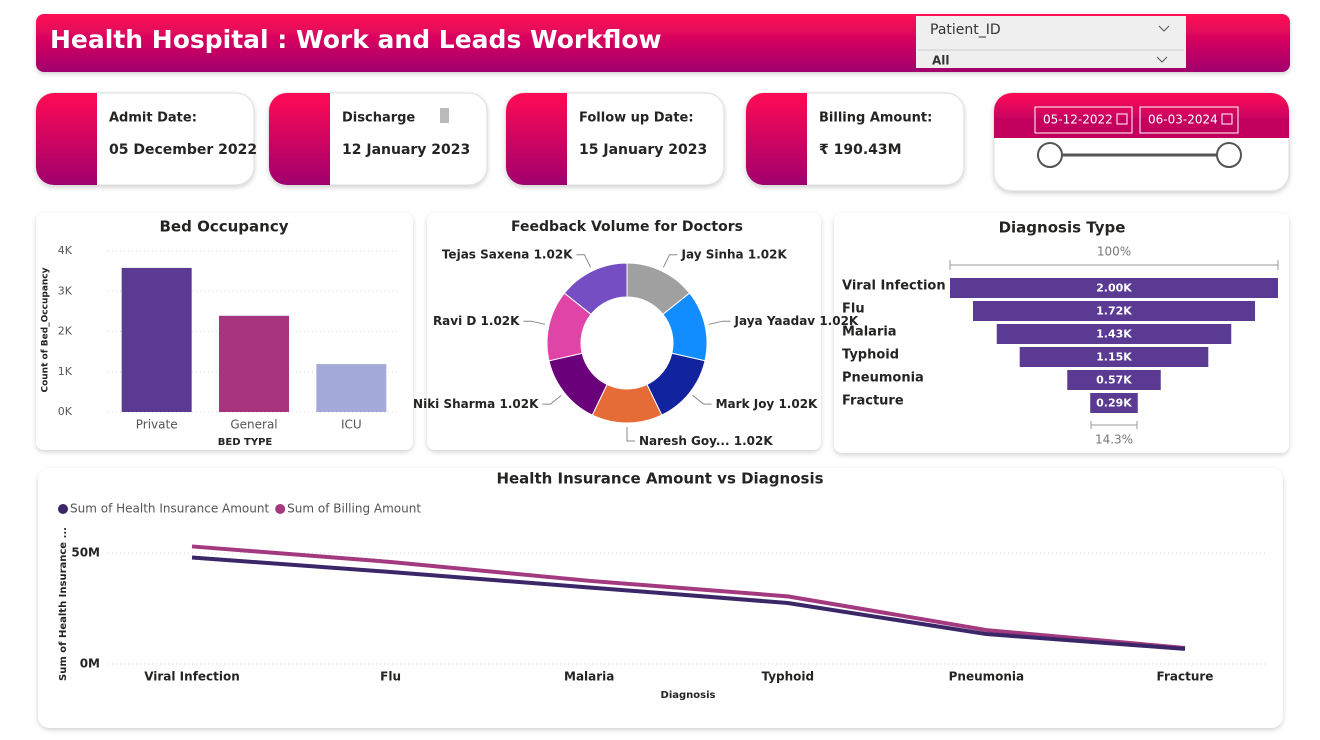 The image size is (1320, 740). What do you see at coordinates (869, 332) in the screenshot?
I see `funnel-category: Malaria` at bounding box center [869, 332].